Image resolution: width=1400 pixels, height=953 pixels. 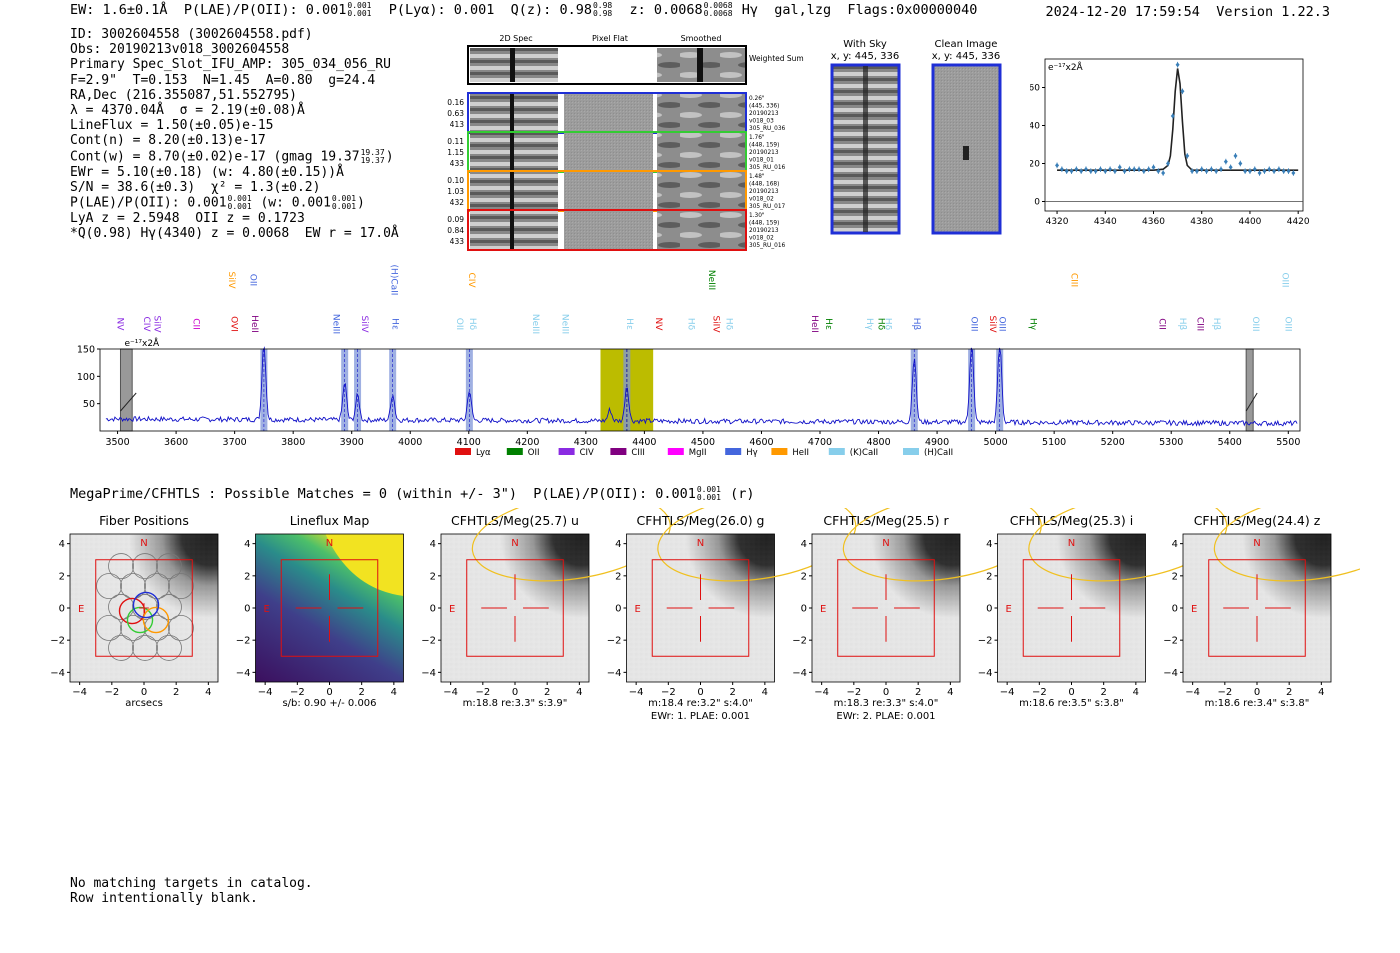 What do you see at coordinates (1174, 135) in the screenshot?
I see `zoom-axes-frame` at bounding box center [1174, 135].